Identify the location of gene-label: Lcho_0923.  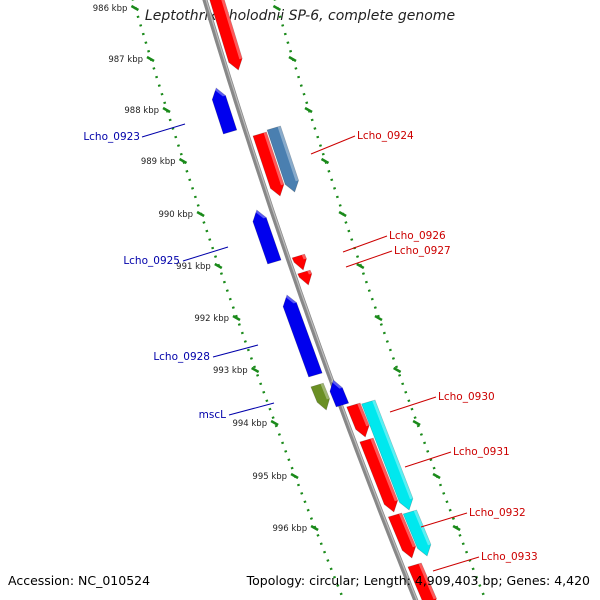
(111, 137).